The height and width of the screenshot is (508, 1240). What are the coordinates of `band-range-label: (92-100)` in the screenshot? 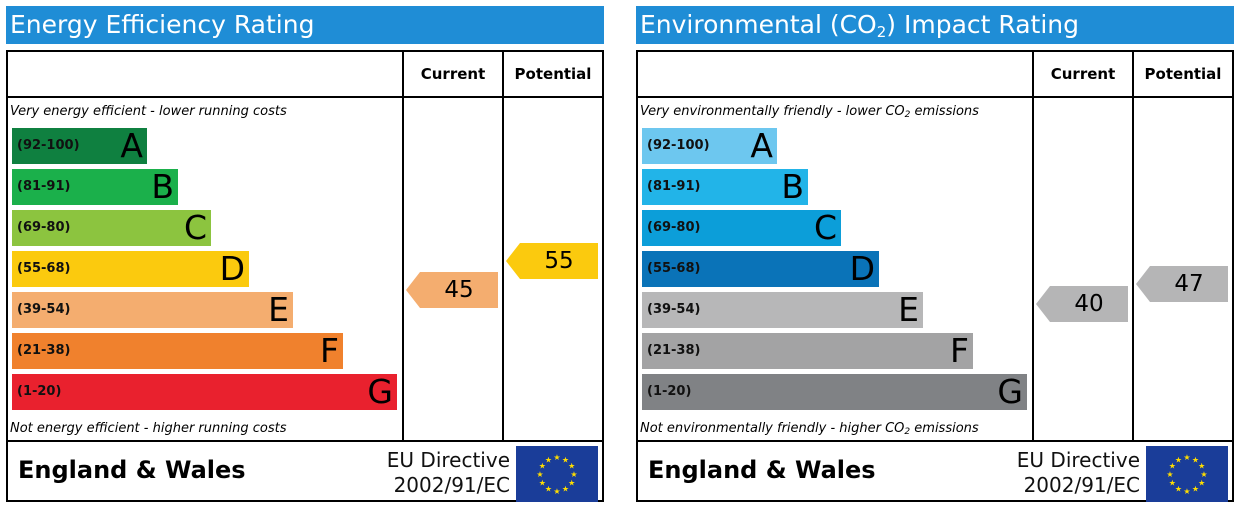 It's located at (48, 145).